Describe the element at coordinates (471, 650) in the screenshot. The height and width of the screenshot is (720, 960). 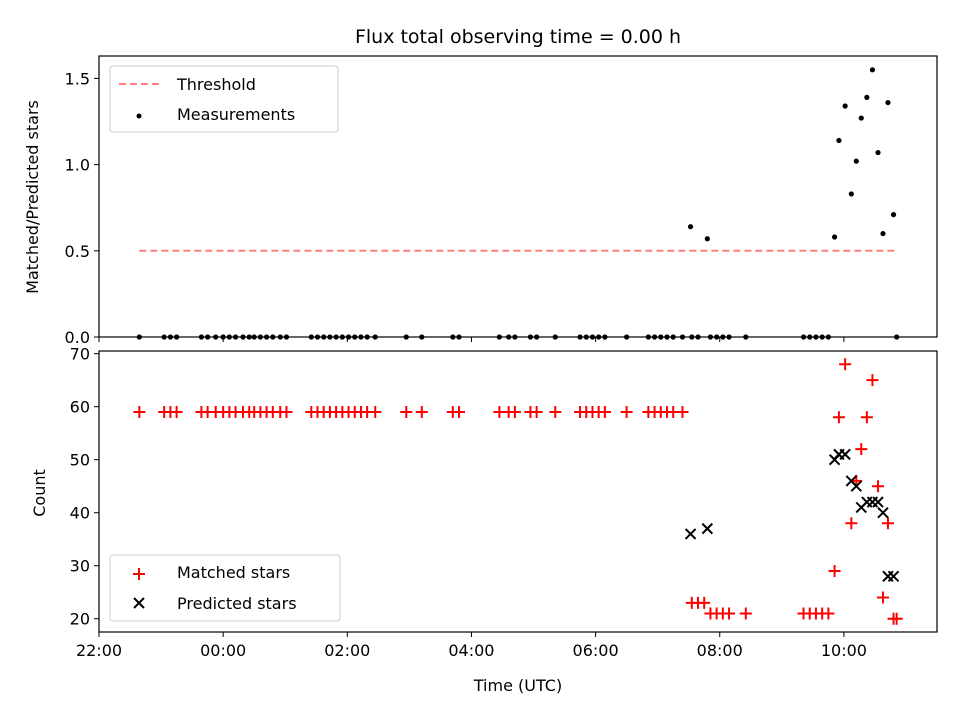
I see `x-tick-label: 04:00` at that location.